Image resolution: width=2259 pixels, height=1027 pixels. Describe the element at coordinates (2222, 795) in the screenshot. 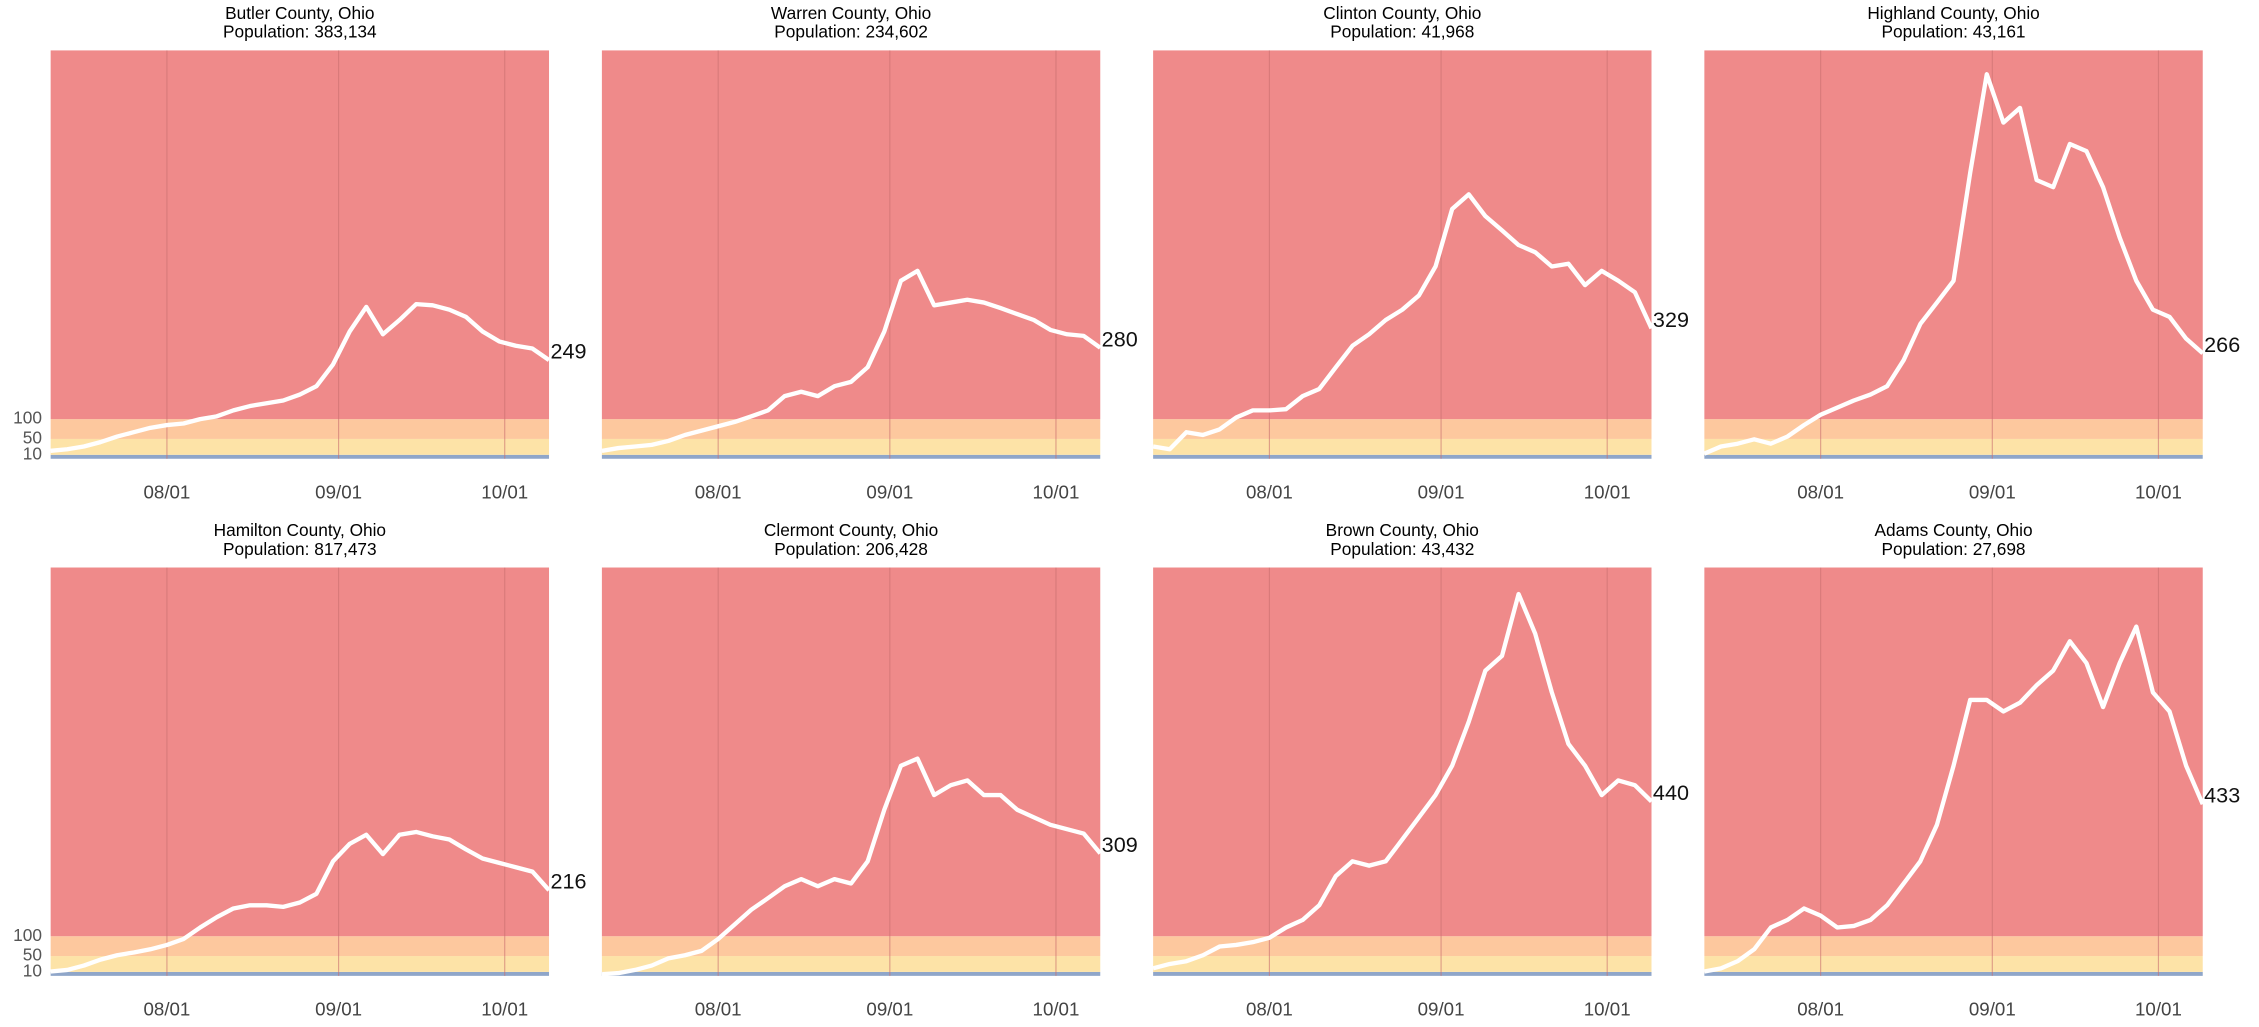

I see `end-label: 433` at that location.